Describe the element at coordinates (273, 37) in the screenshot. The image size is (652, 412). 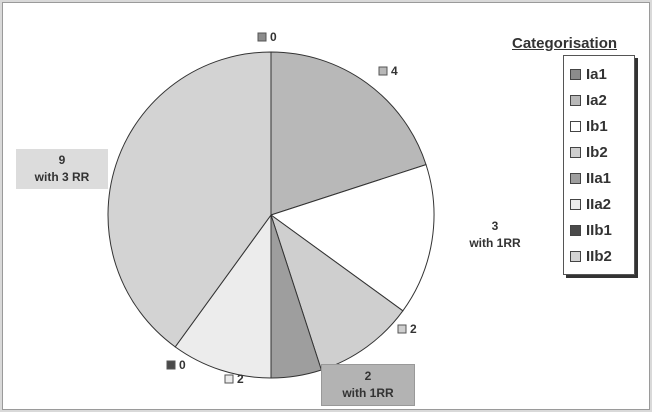
I see `data-label-ia1: 0` at that location.